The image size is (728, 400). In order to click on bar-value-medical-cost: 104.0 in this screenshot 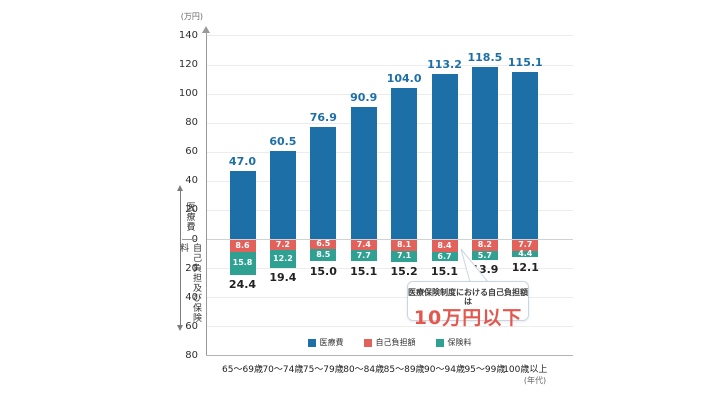, I will do `click(404, 78)`.